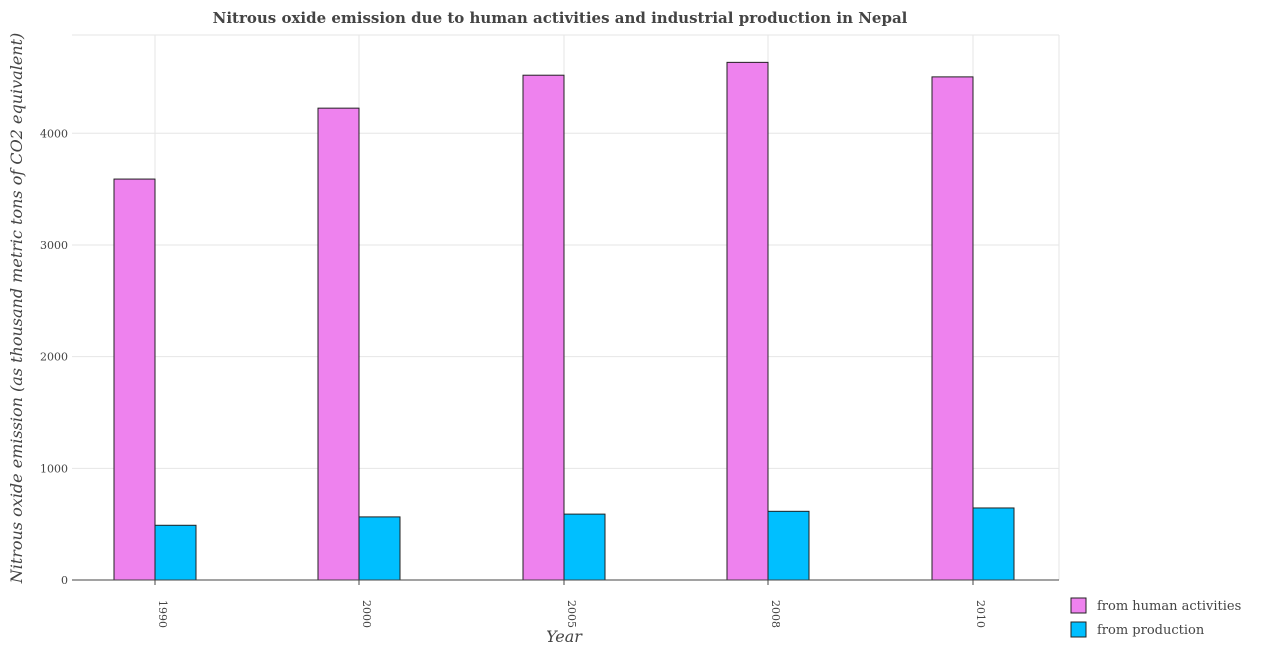 This screenshot has width=1275, height=650. I want to click on legend-label: from human activities, so click(1169, 606).